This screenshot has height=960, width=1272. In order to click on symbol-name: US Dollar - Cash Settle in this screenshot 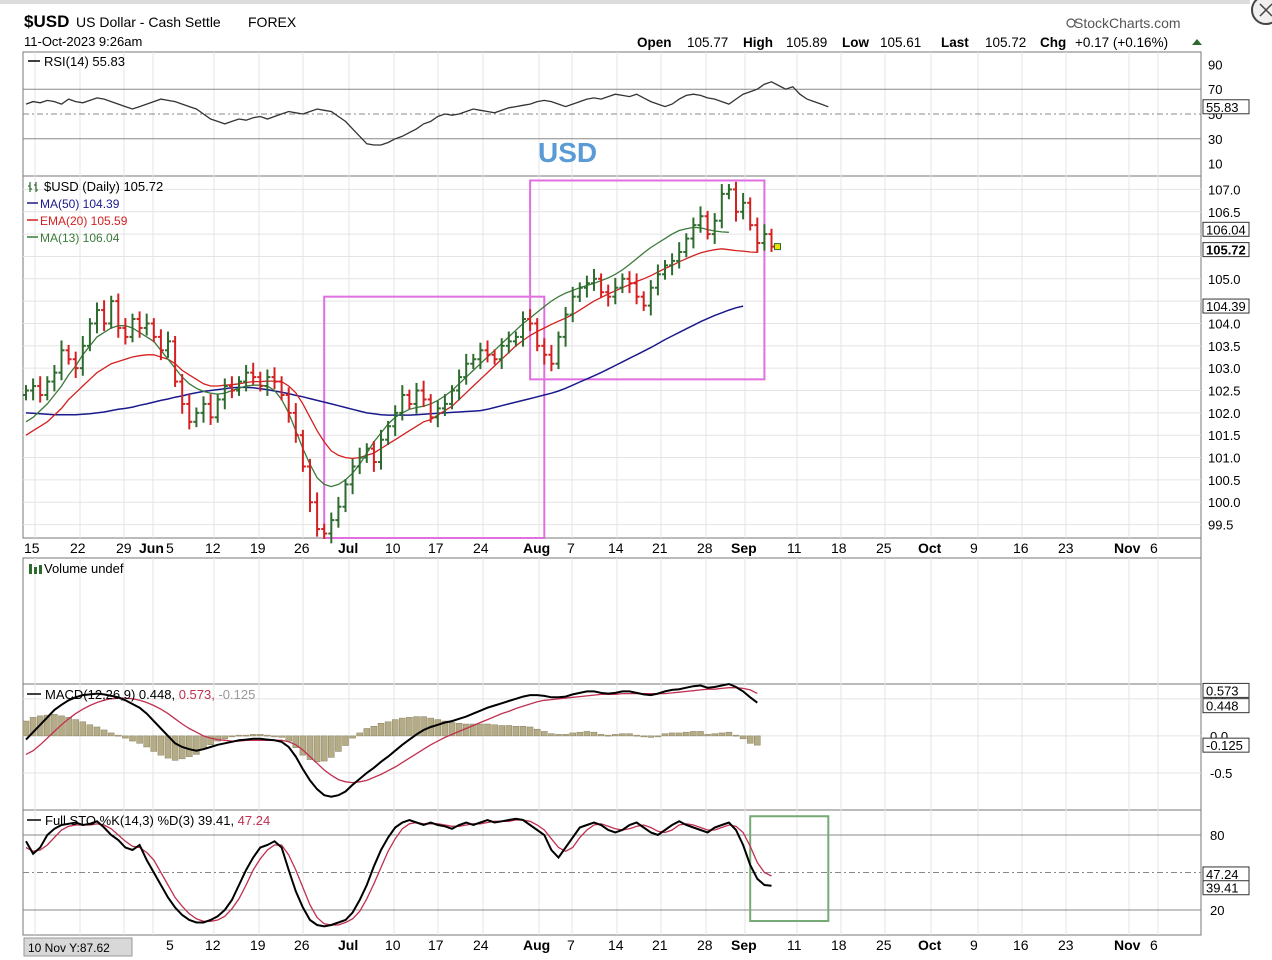, I will do `click(148, 22)`.